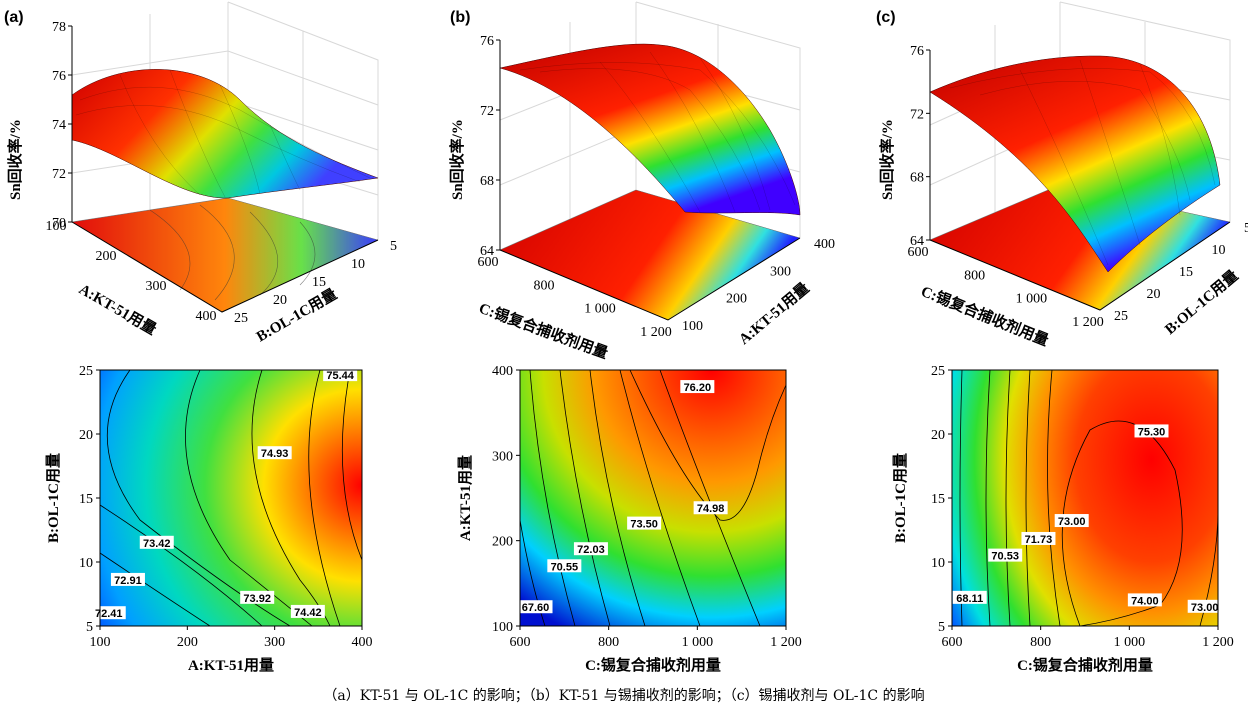 The width and height of the screenshot is (1248, 715). Describe the element at coordinates (692, 326) in the screenshot. I see `y-tick-label: 100` at that location.